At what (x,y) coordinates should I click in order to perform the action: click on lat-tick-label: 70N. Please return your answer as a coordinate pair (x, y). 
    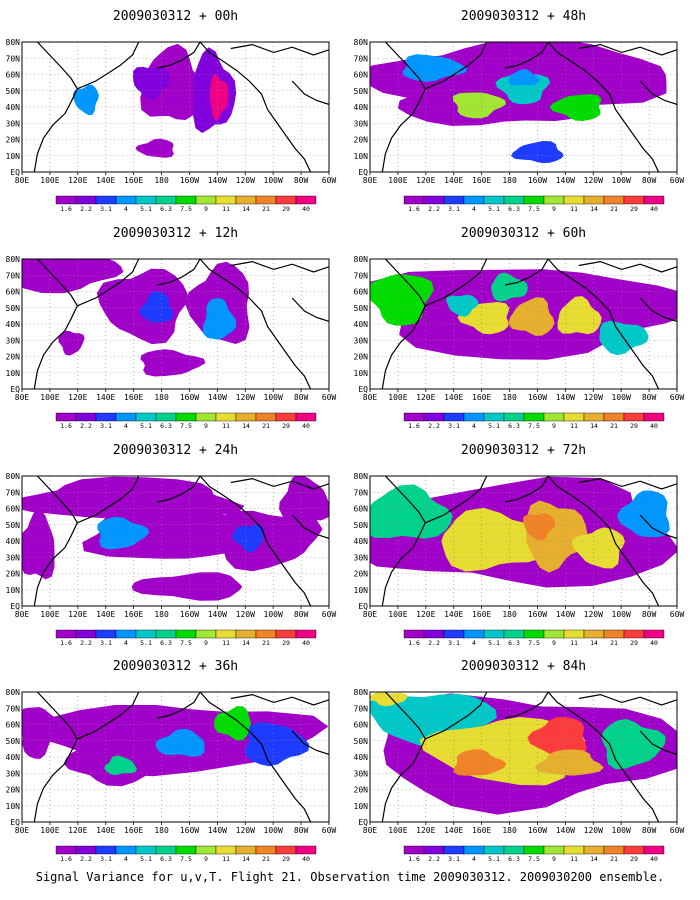
    Looking at the image, I should click on (361, 58).